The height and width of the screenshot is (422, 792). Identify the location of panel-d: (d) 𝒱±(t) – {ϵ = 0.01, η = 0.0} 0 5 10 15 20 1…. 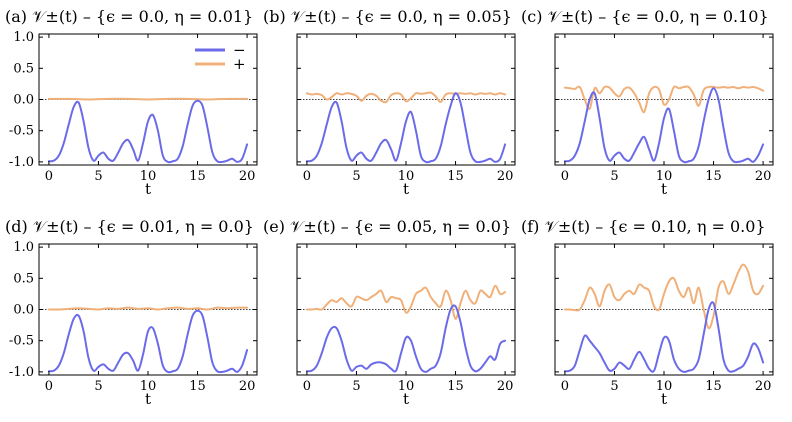
(131, 312).